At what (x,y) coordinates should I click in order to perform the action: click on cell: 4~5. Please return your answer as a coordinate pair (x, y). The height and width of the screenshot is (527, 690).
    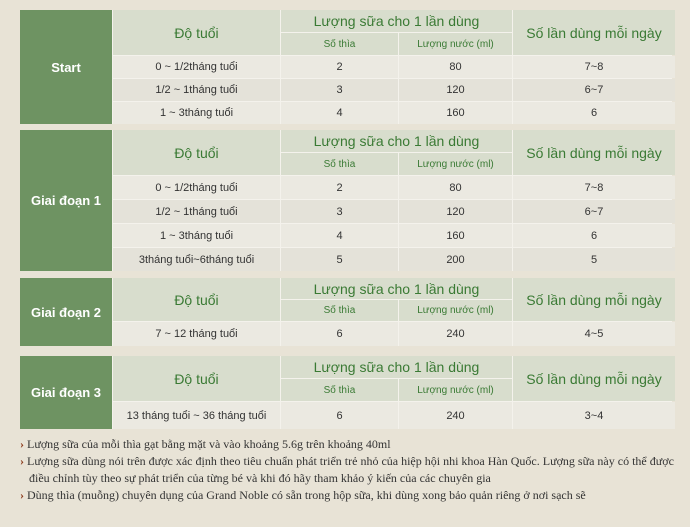
    Looking at the image, I should click on (594, 334).